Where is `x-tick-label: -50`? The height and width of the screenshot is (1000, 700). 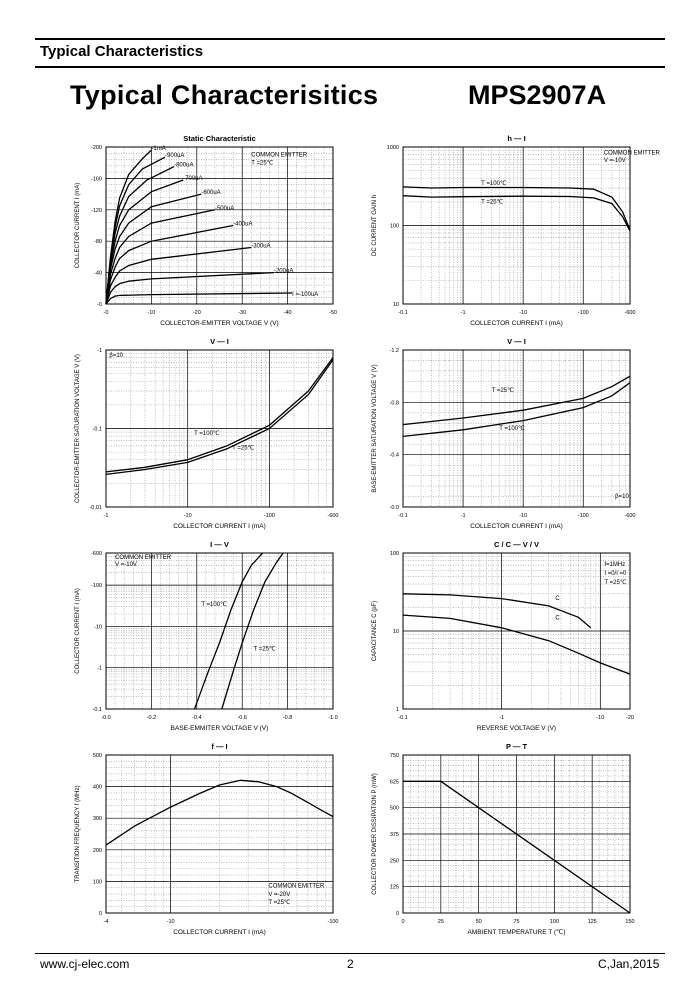 x-tick-label: -50 is located at coordinates (333, 313).